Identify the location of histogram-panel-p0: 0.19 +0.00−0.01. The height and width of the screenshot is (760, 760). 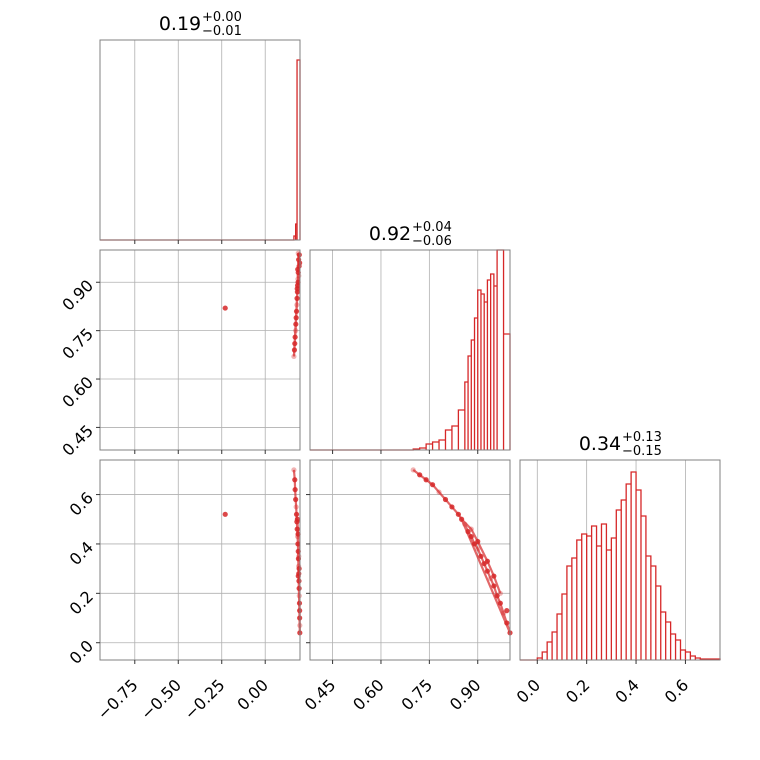
(200, 127).